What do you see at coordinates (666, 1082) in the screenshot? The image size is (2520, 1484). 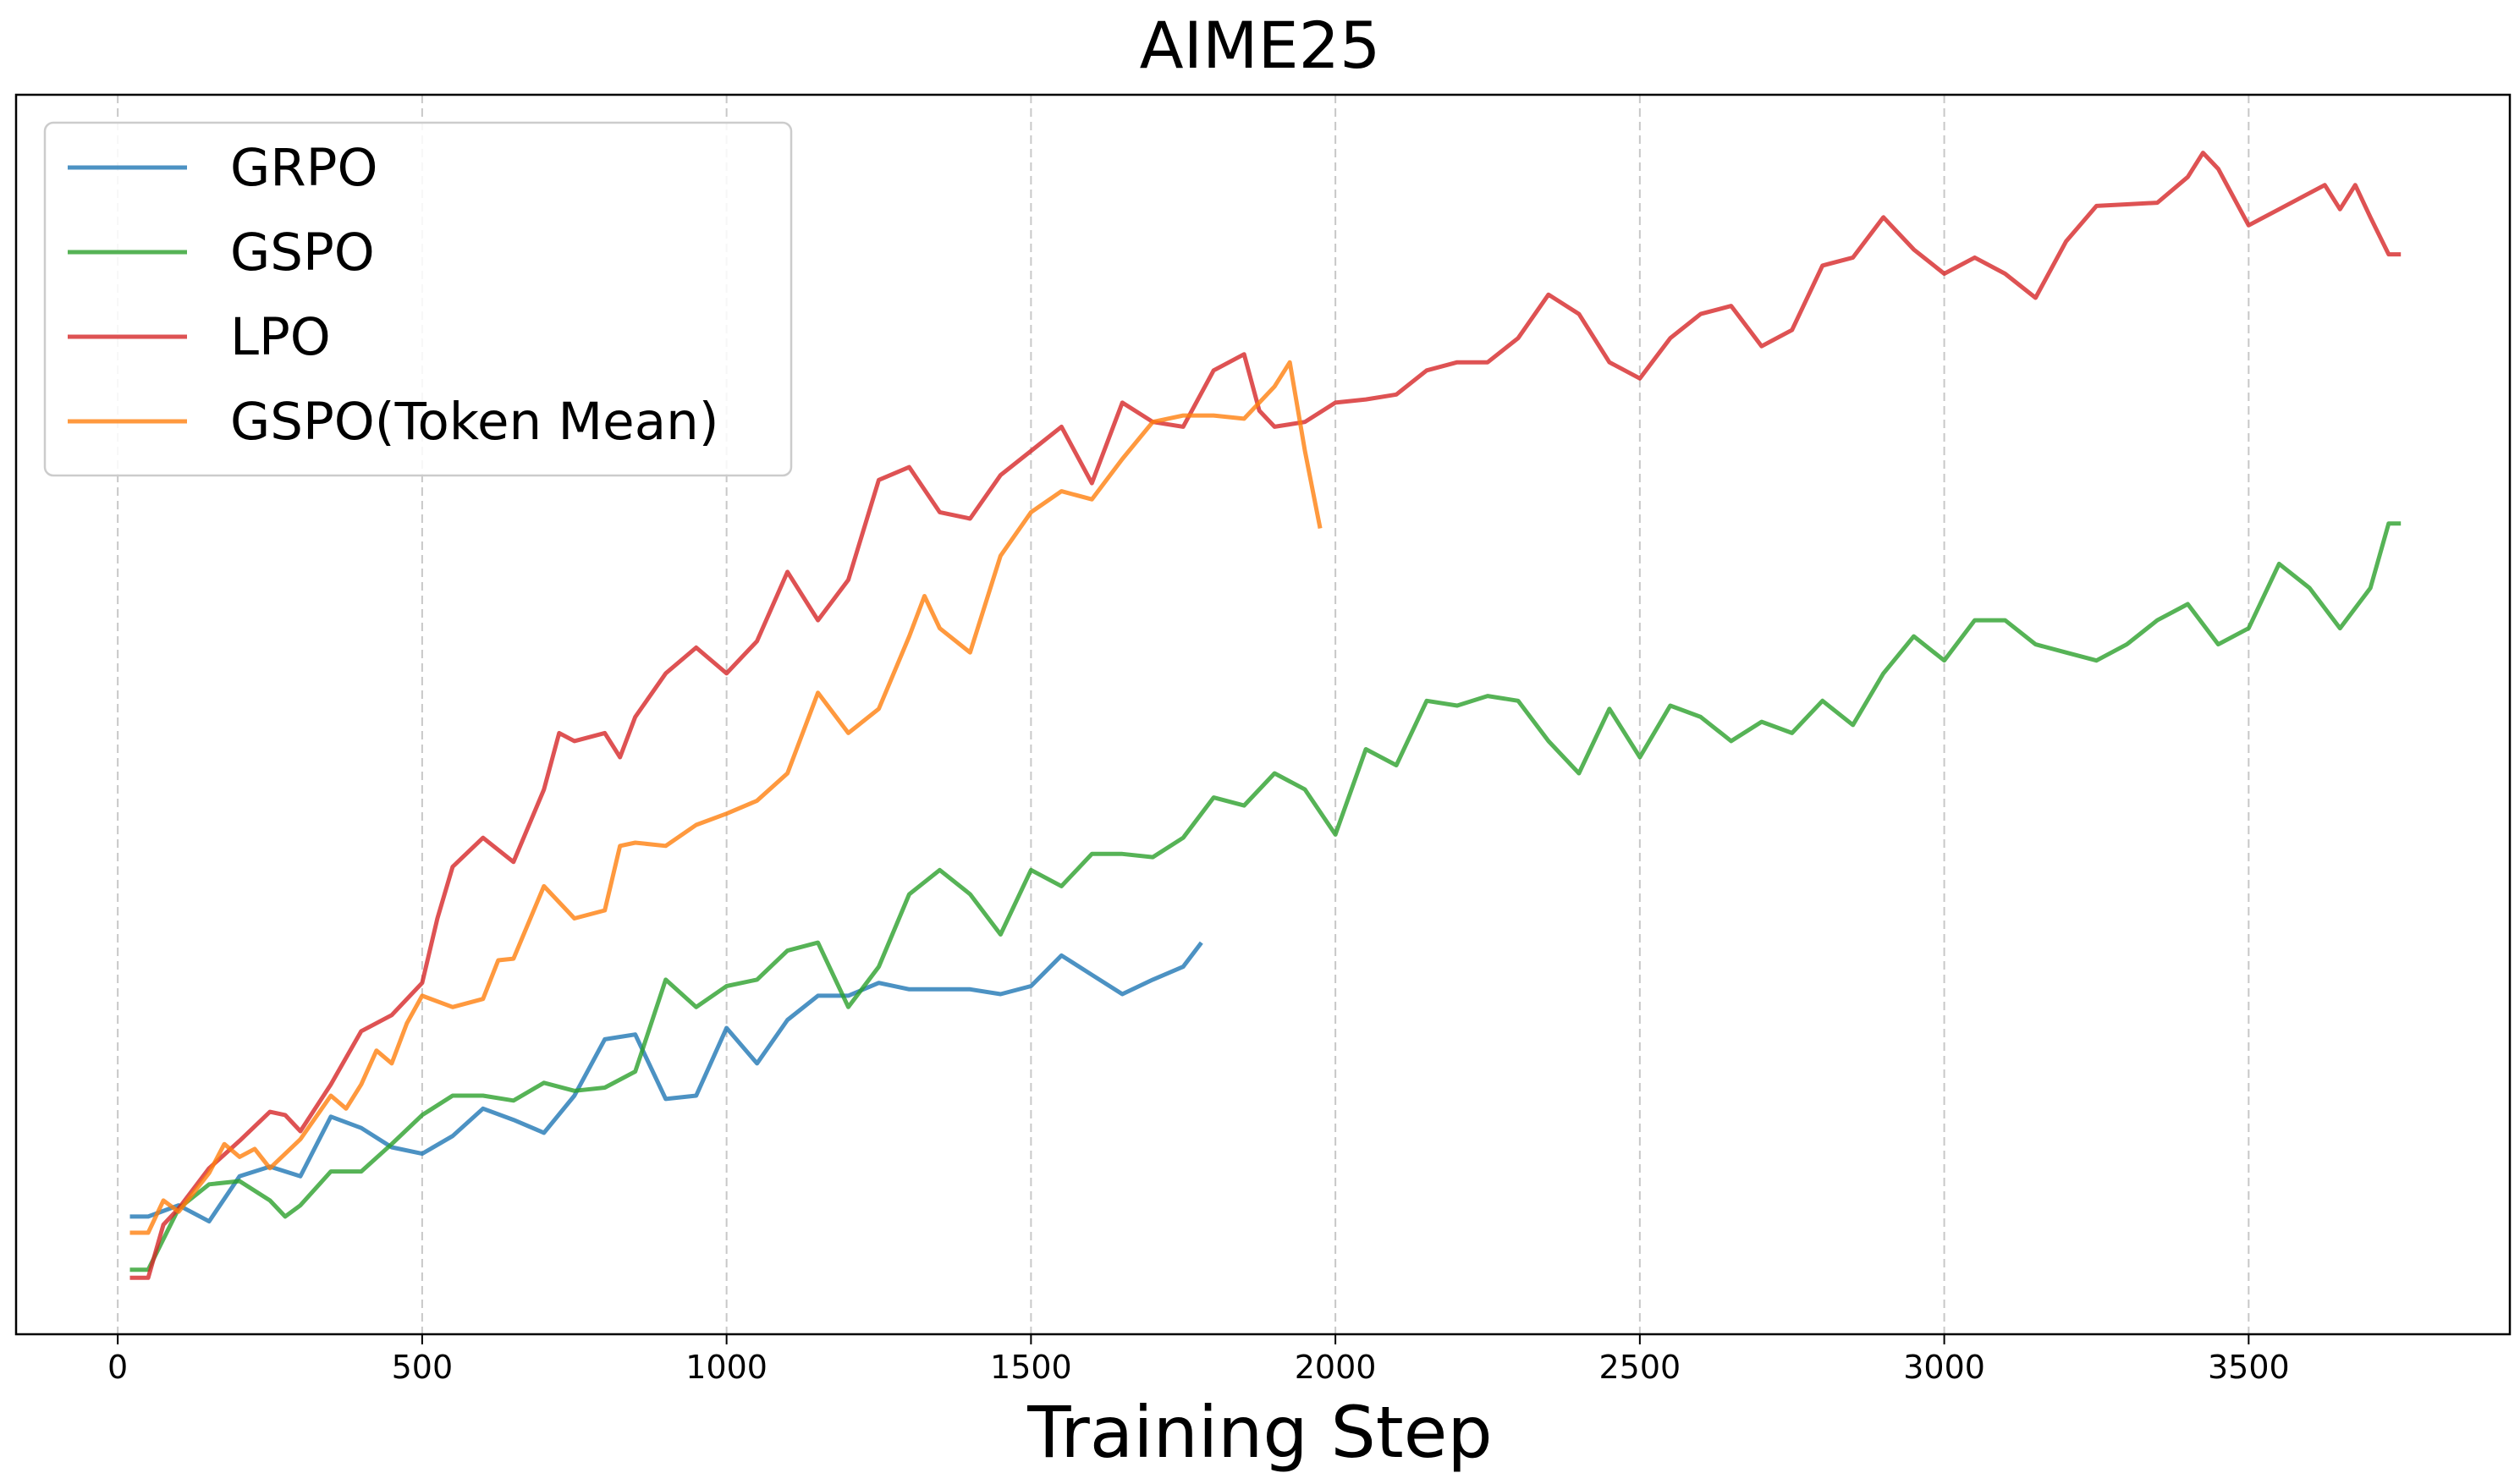 I see `series-line-grpo` at bounding box center [666, 1082].